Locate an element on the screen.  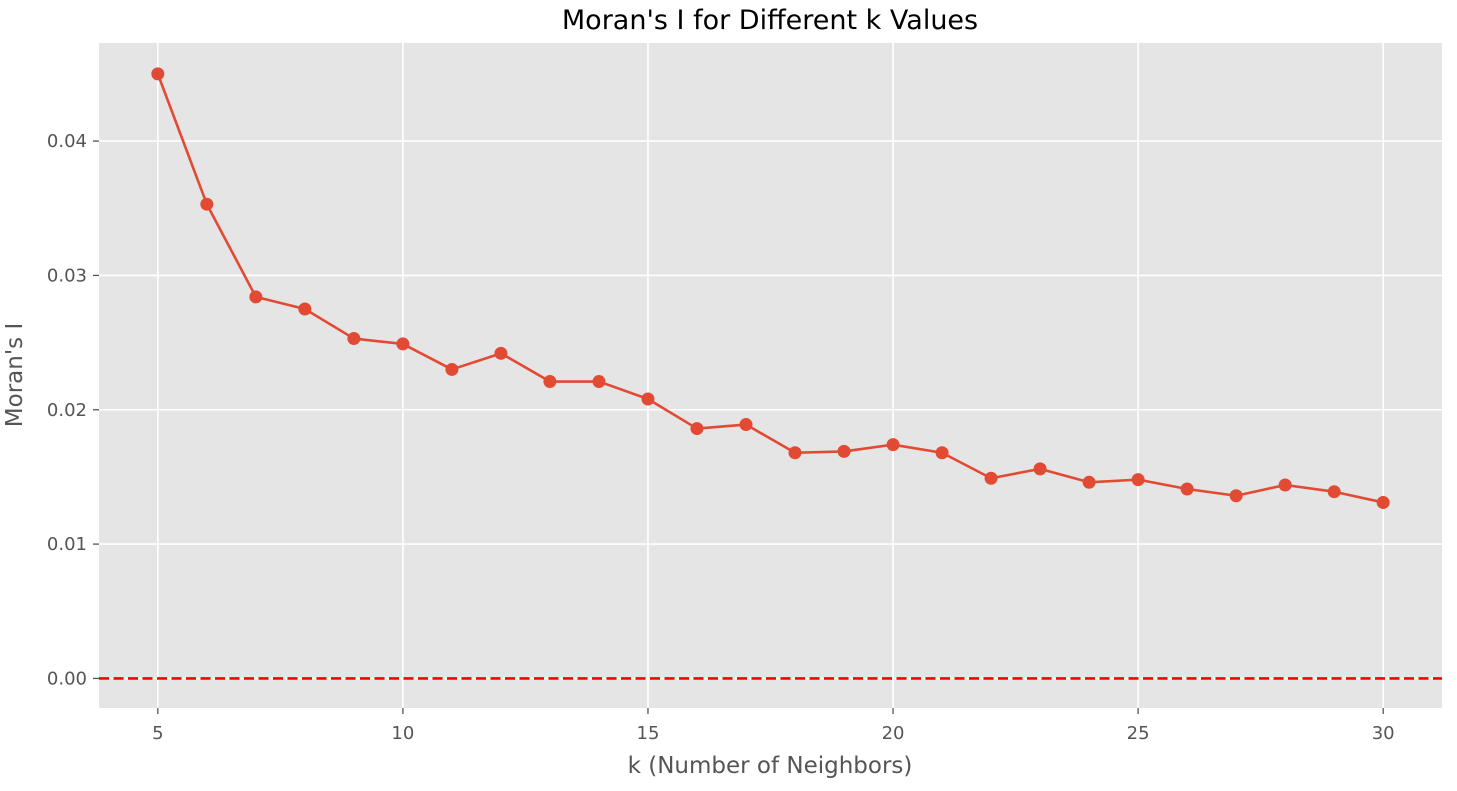
y-tick-label: 0.03 is located at coordinates (67, 275).